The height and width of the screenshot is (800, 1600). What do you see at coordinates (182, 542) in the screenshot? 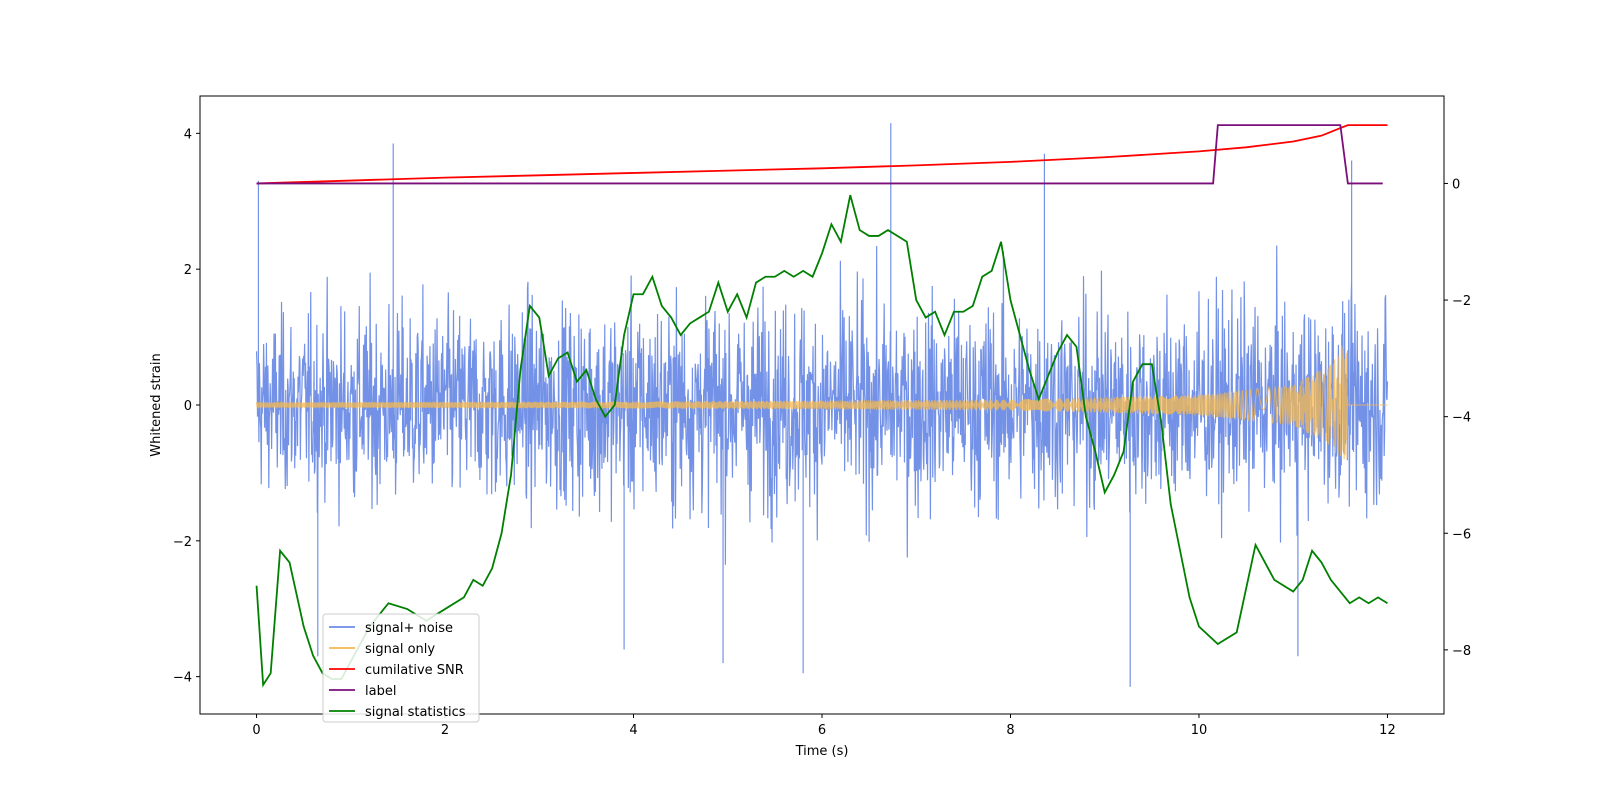
I see `y-tick-label: −2` at bounding box center [182, 542].